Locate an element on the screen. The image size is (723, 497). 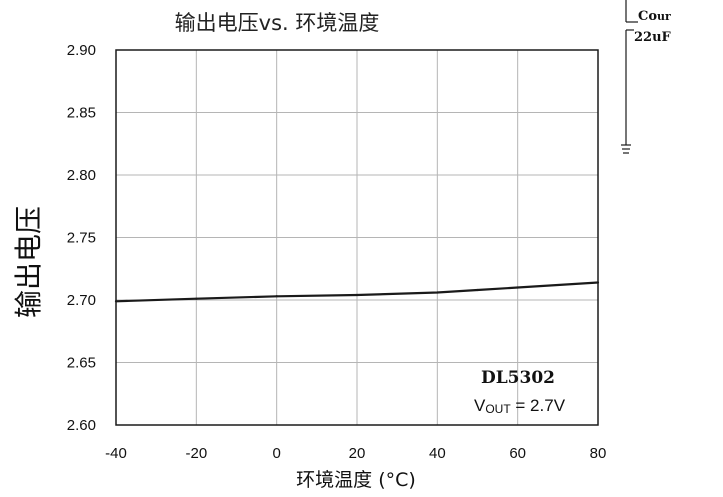
x-axis-label: 环境温度 (°C) is located at coordinates (356, 480).